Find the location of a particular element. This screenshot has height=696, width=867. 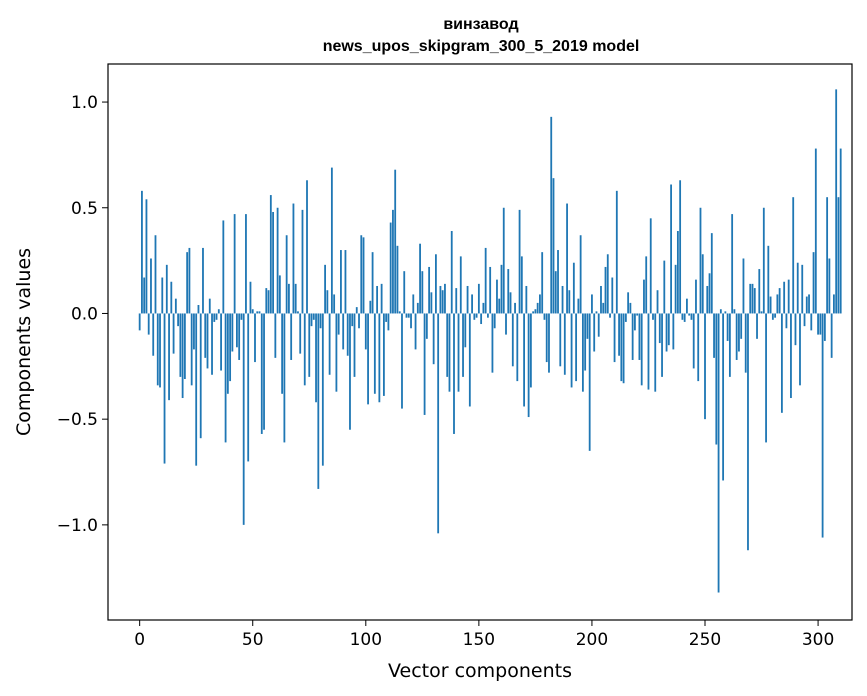

x-tick-label-5: 250 is located at coordinates (705, 640).